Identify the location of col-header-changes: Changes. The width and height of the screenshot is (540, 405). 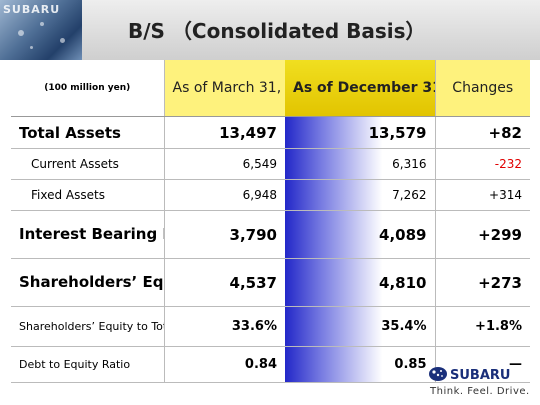
(482, 88).